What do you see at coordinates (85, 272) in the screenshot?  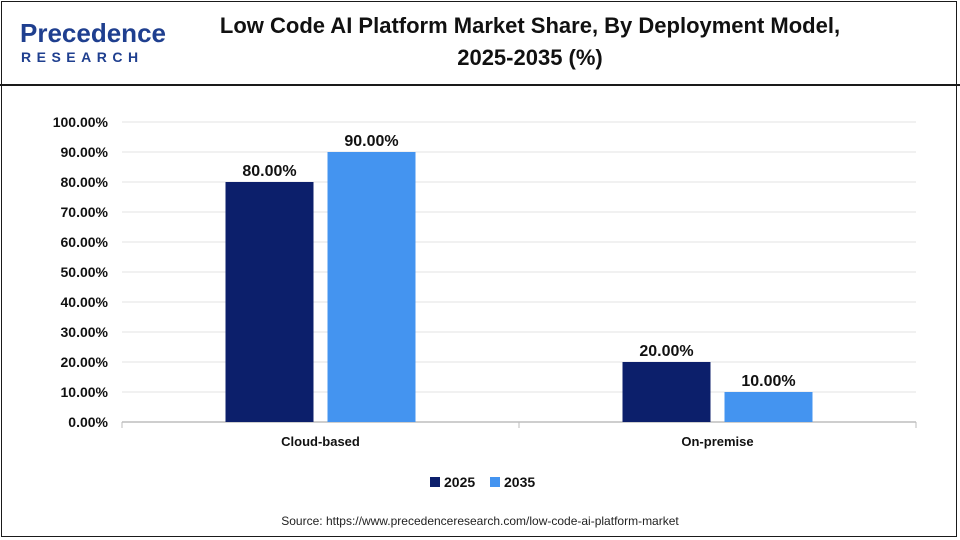 I see `y-tick-label: 50.00%` at bounding box center [85, 272].